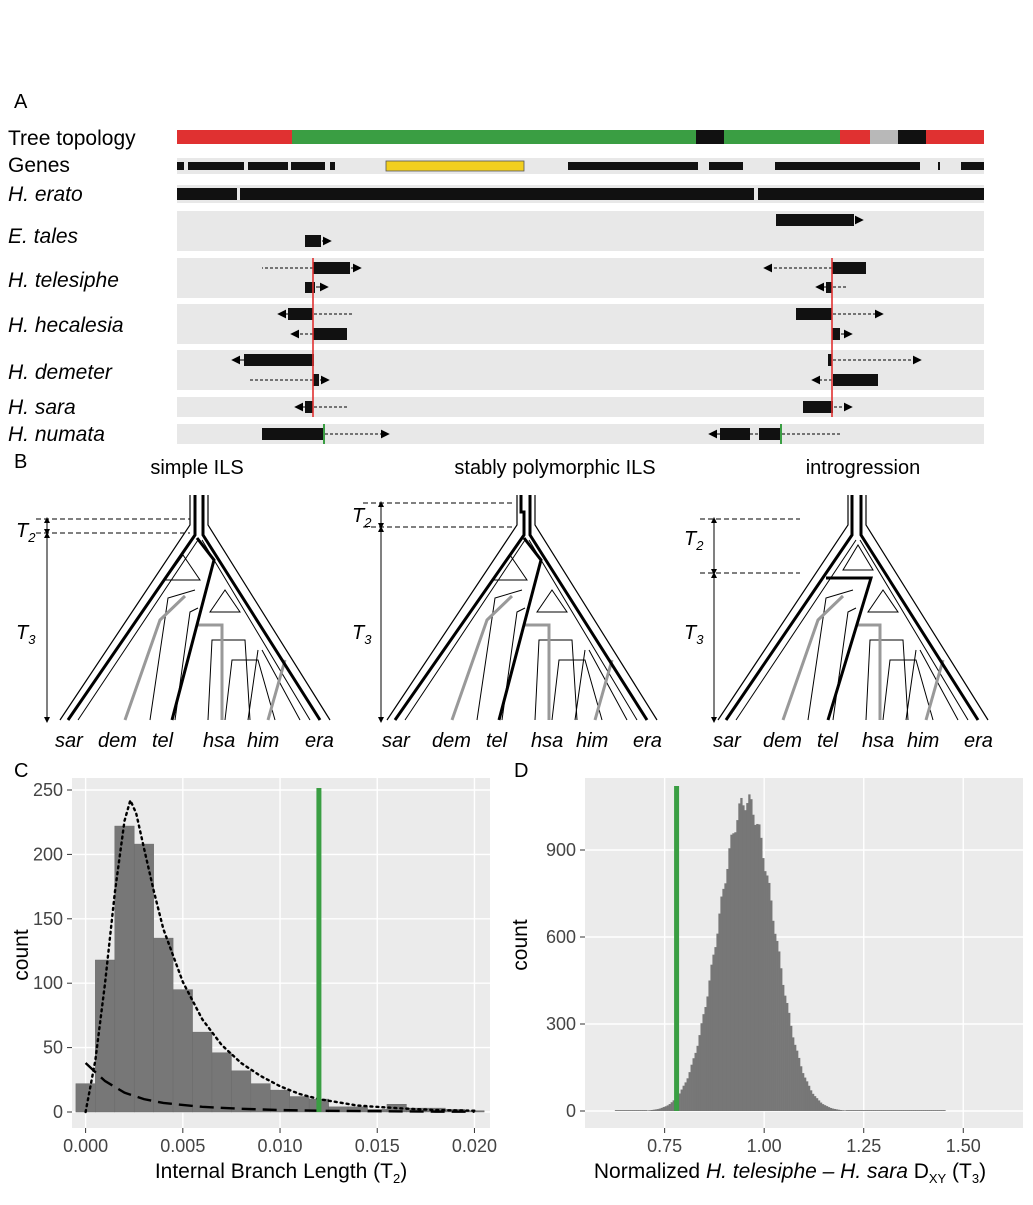 This screenshot has height=1205, width=1033. What do you see at coordinates (844, 609) in the screenshot?
I see `tree-introgression` at bounding box center [844, 609].